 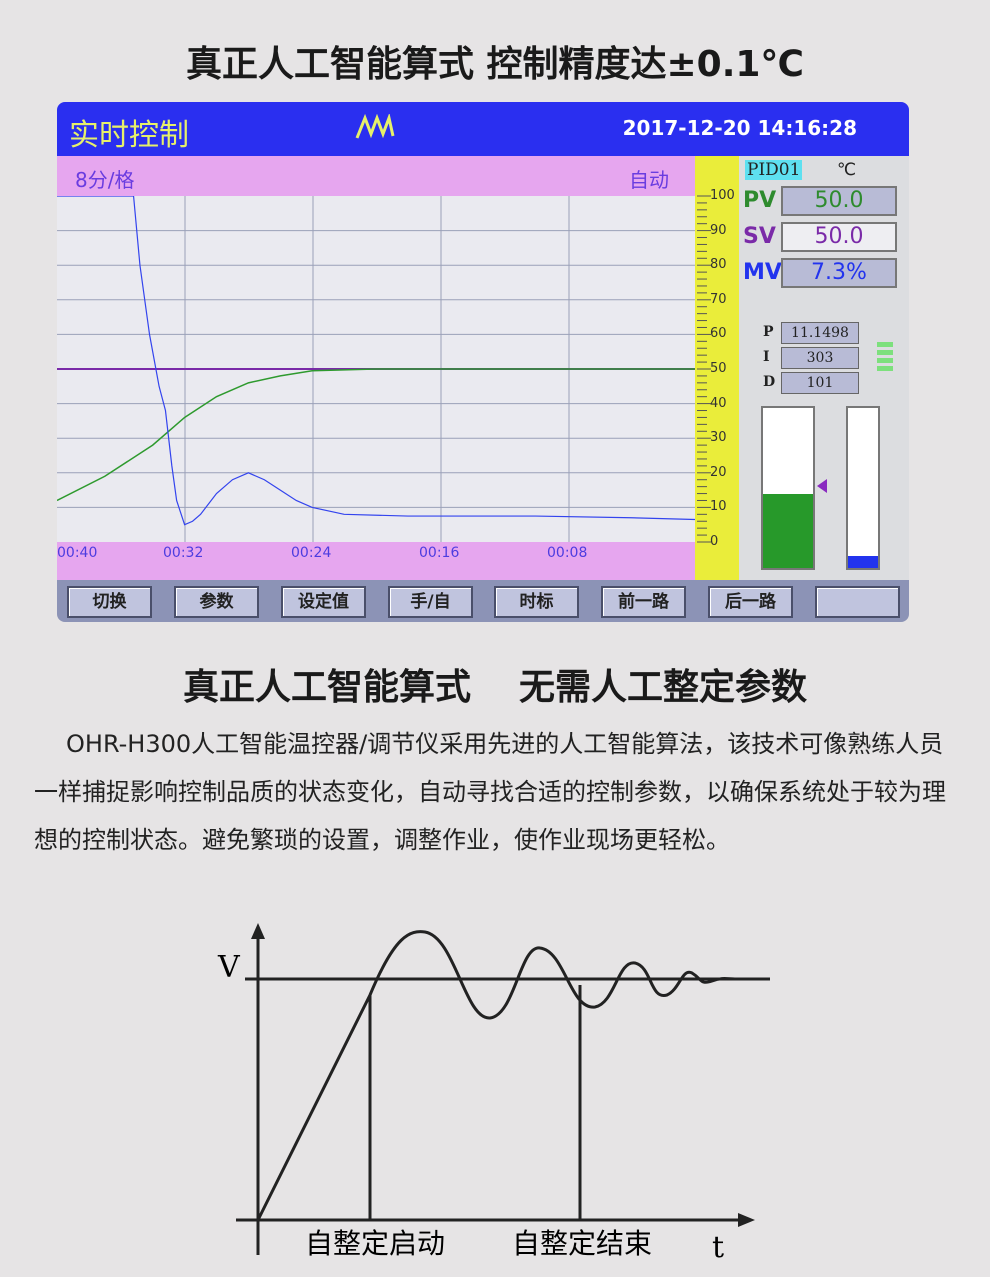 I want to click on brand-logo-icon, so click(x=375, y=126).